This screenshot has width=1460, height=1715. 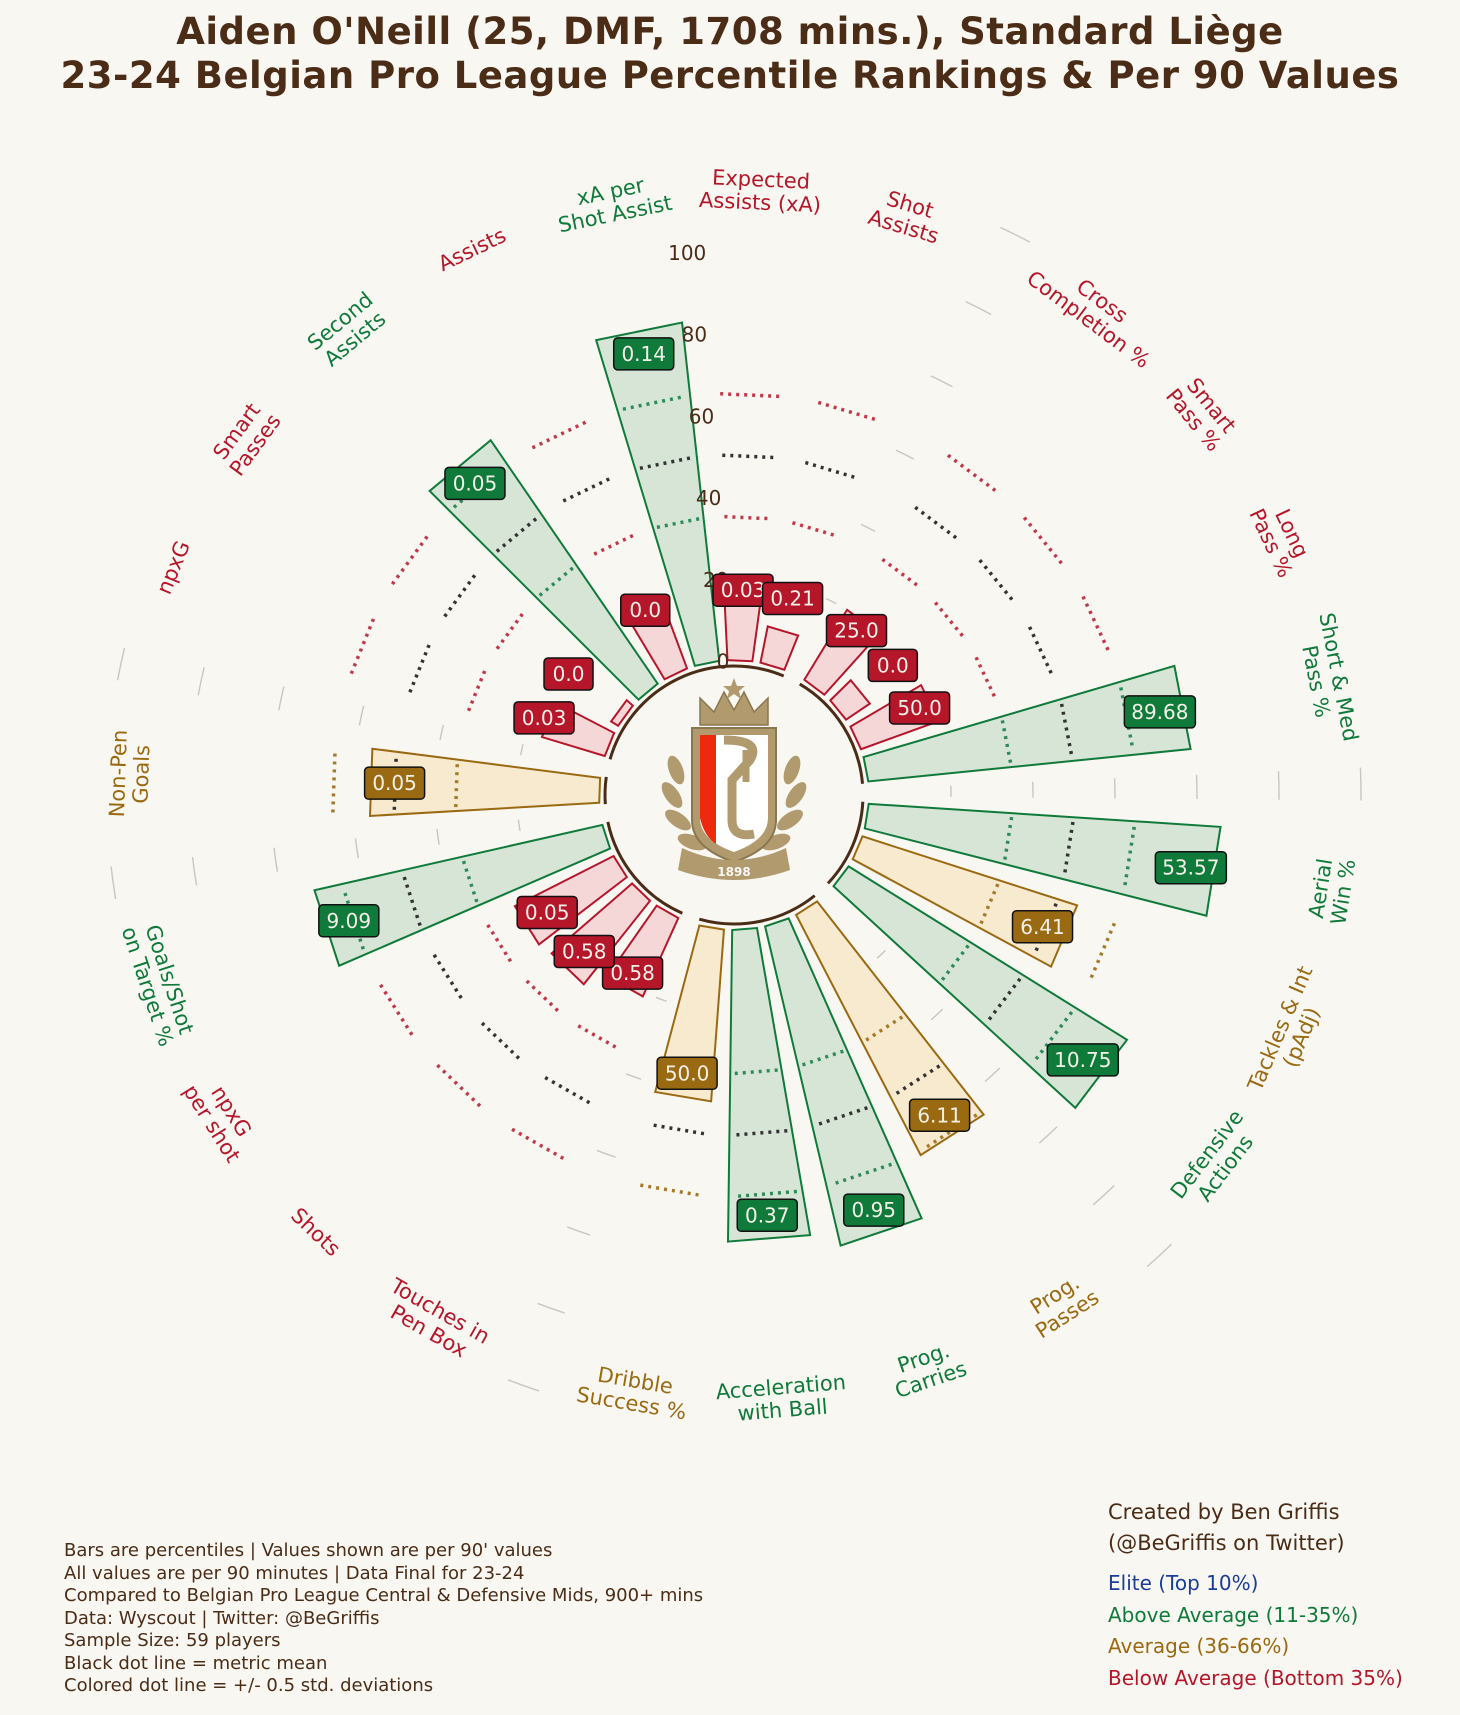 I want to click on value-label-text: 0.03, so click(x=743, y=590).